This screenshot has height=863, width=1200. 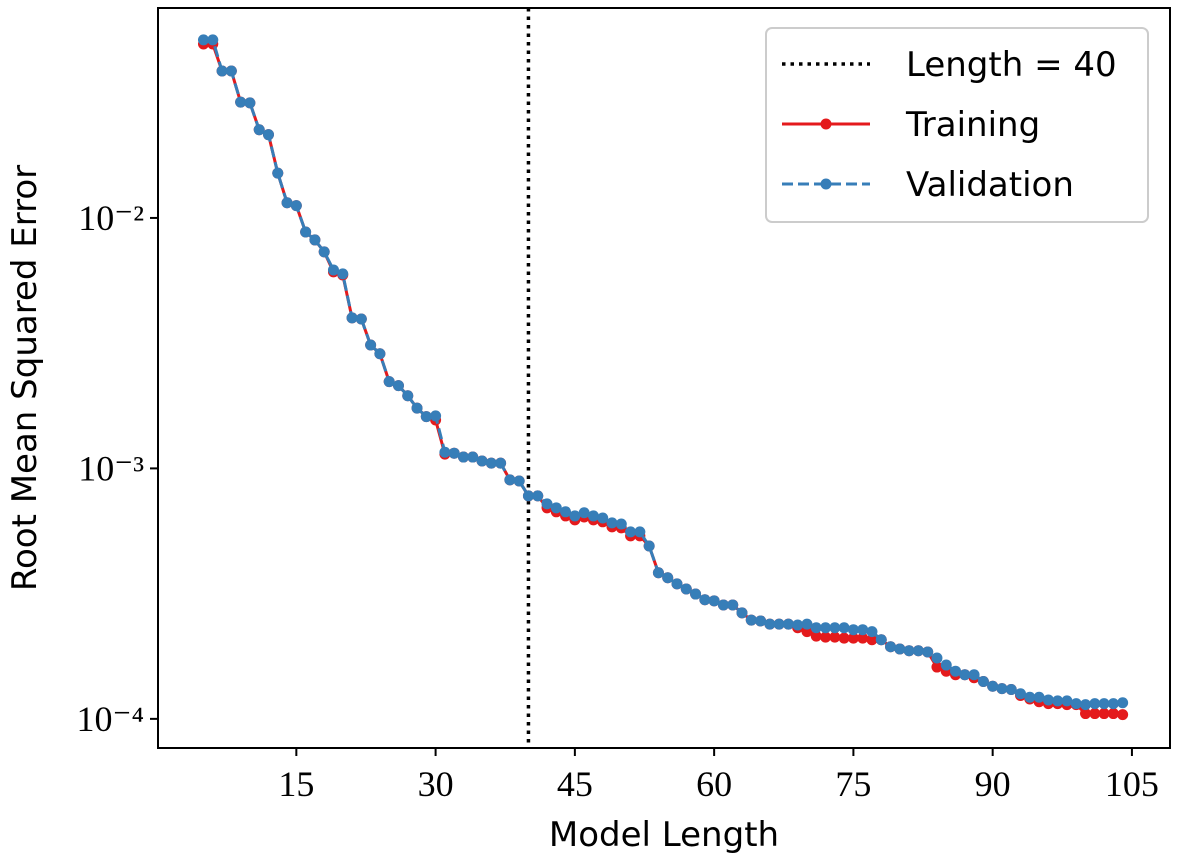 What do you see at coordinates (110, 719) in the screenshot?
I see `y-tick-label: 10⁻⁴` at bounding box center [110, 719].